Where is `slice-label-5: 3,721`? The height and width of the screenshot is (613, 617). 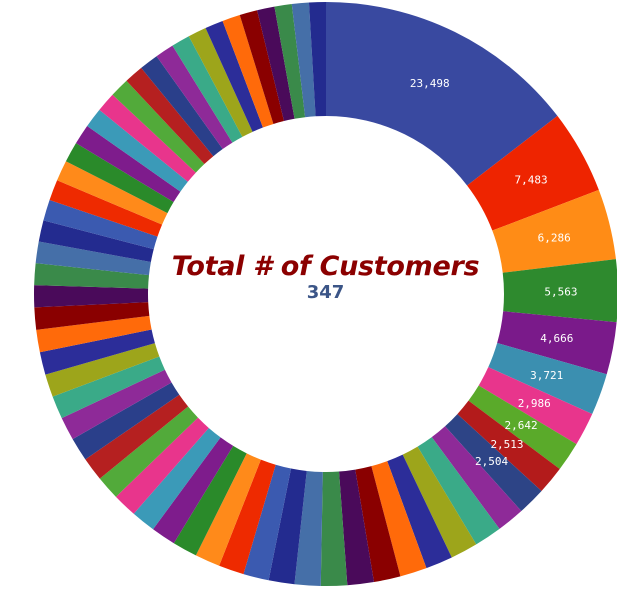 slice-label-5: 3,721 is located at coordinates (546, 375).